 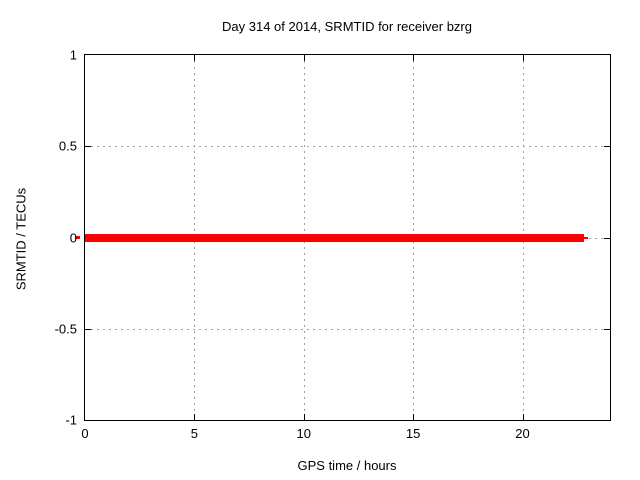 What do you see at coordinates (73, 237) in the screenshot?
I see `y-tick-label: 0` at bounding box center [73, 237].